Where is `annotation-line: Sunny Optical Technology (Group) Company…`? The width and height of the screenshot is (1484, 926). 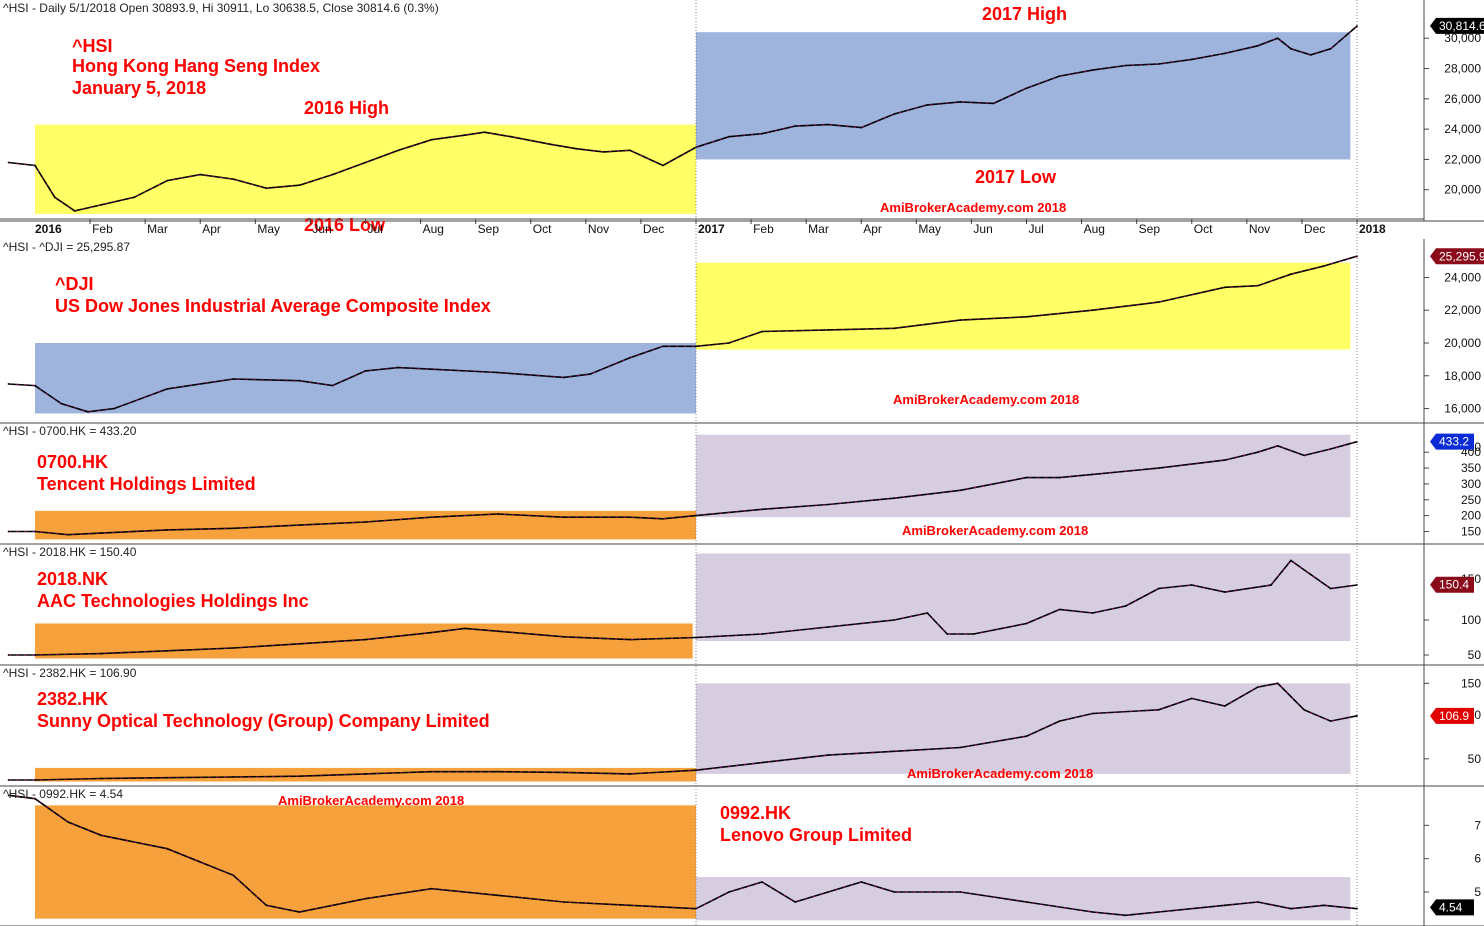
annotation-line: Sunny Optical Technology (Group) Company… is located at coordinates (263, 721).